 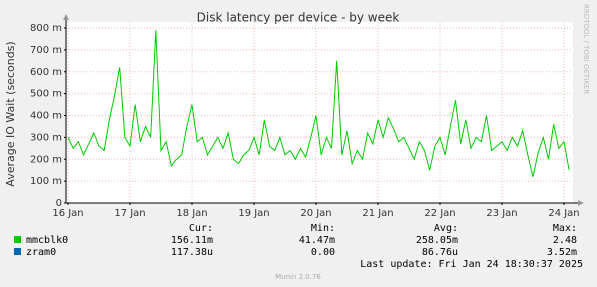 What do you see at coordinates (67, 213) in the screenshot?
I see `x-tick-label: 16 Jan` at bounding box center [67, 213].